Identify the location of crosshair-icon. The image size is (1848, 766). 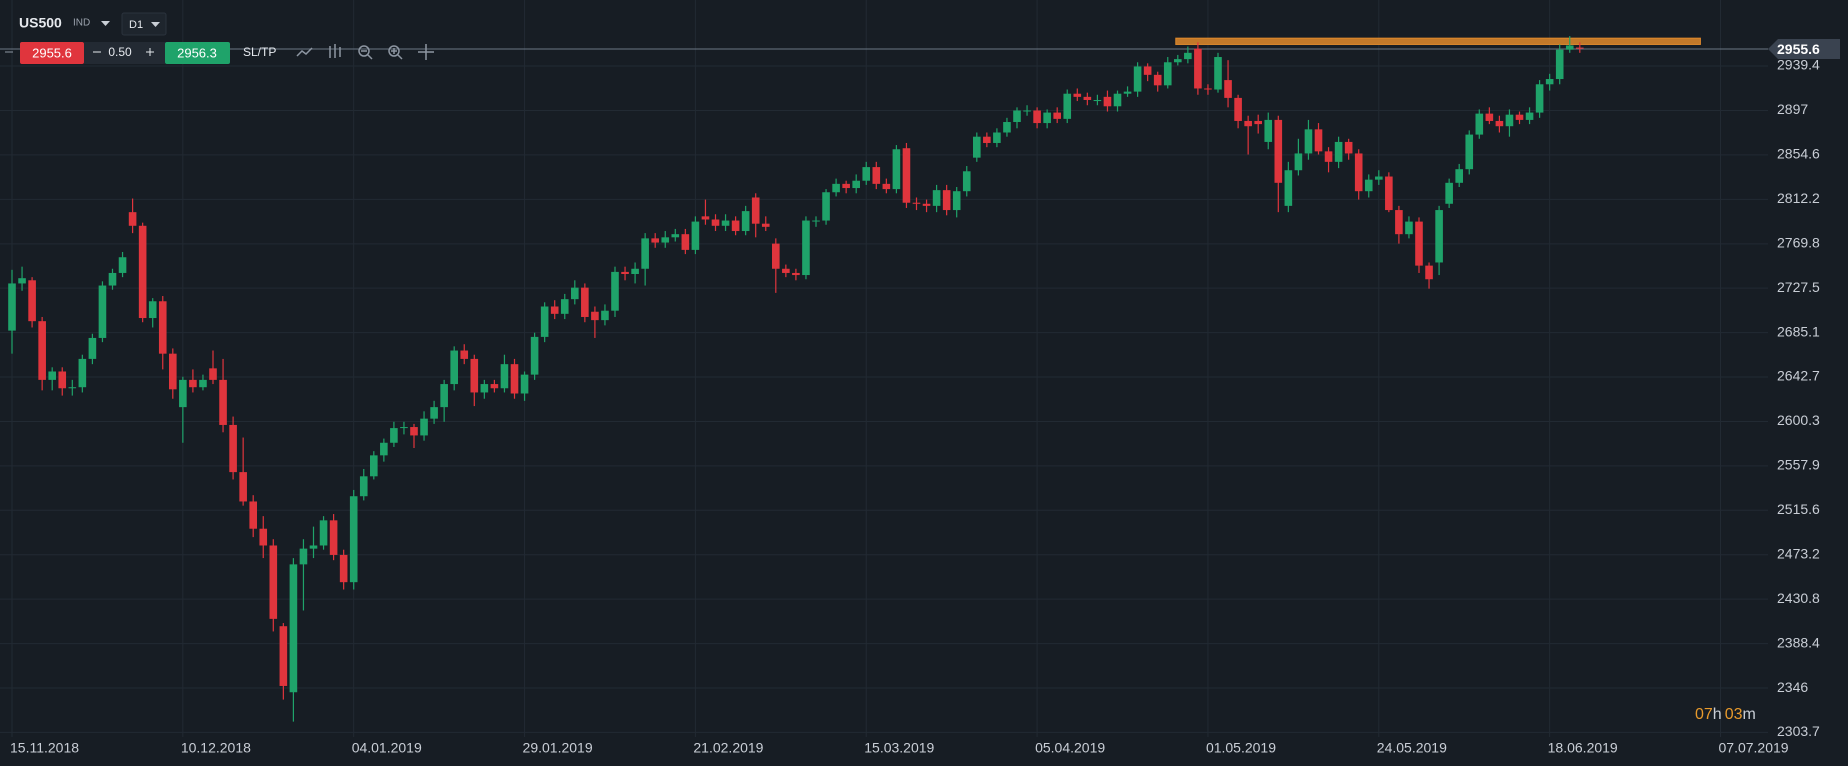
(426, 52).